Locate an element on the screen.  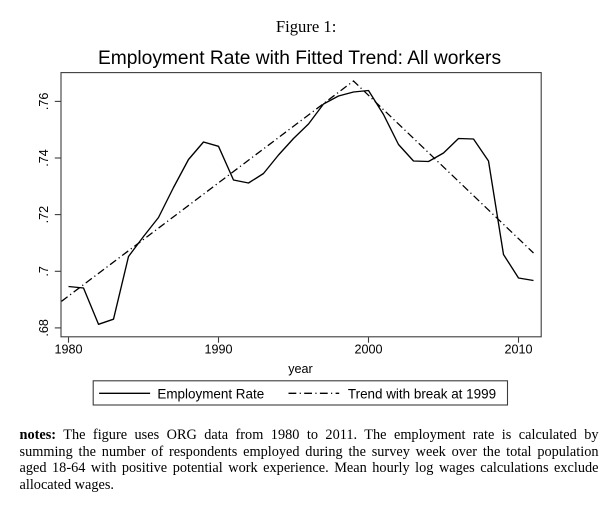
svg-text: .72 is located at coordinates (44, 215).